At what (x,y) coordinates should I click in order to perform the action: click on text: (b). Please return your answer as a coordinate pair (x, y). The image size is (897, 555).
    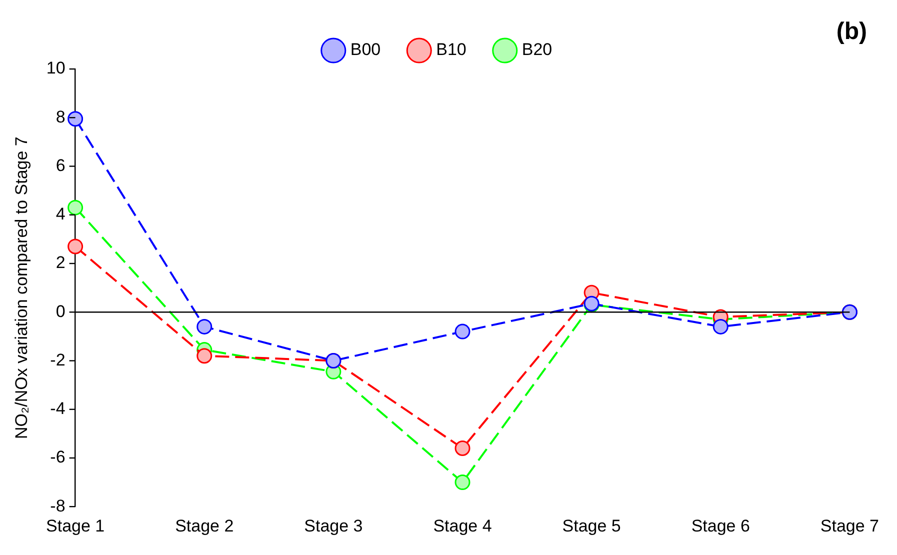
    Looking at the image, I should click on (851, 32).